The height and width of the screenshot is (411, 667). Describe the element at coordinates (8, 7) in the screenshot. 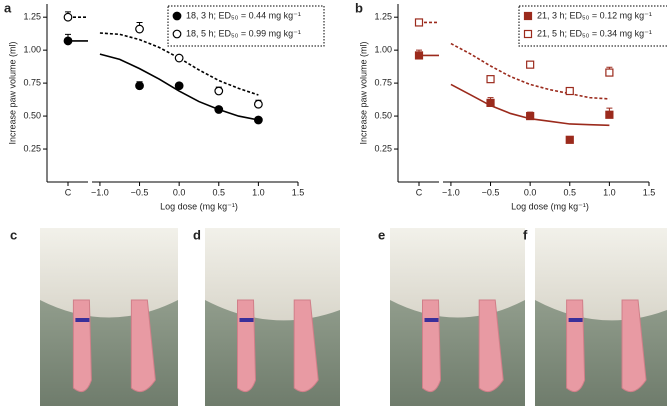

I see `panel-label: a` at that location.